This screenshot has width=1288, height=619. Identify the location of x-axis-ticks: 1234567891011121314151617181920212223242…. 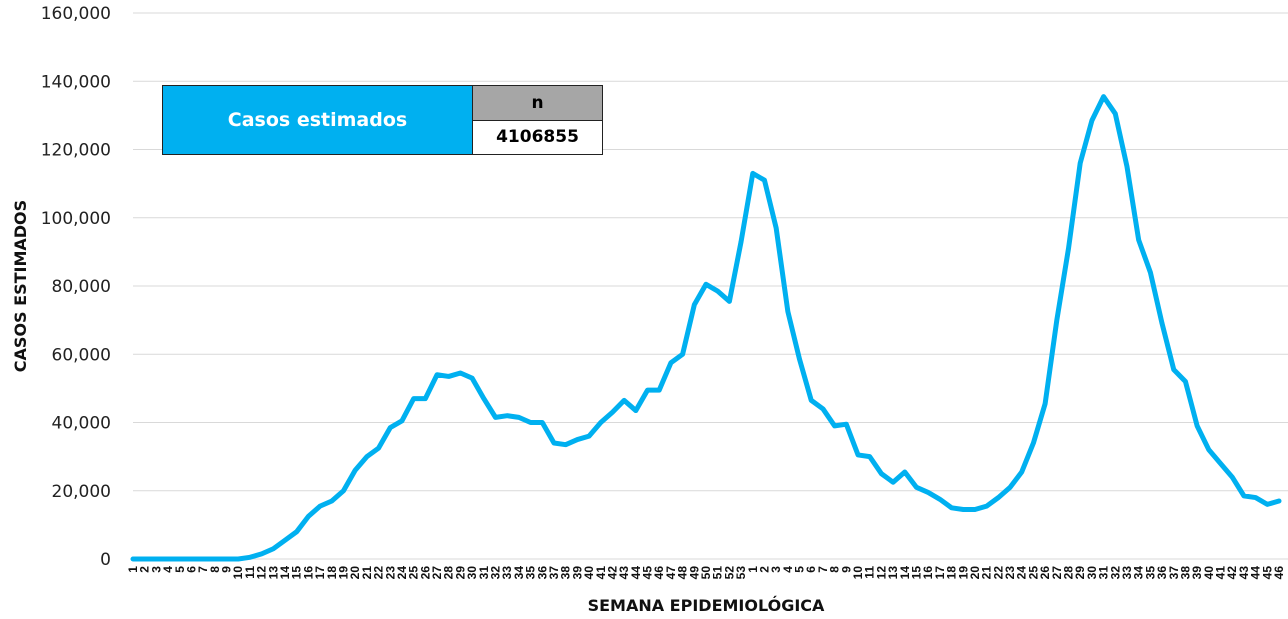
(706, 573).